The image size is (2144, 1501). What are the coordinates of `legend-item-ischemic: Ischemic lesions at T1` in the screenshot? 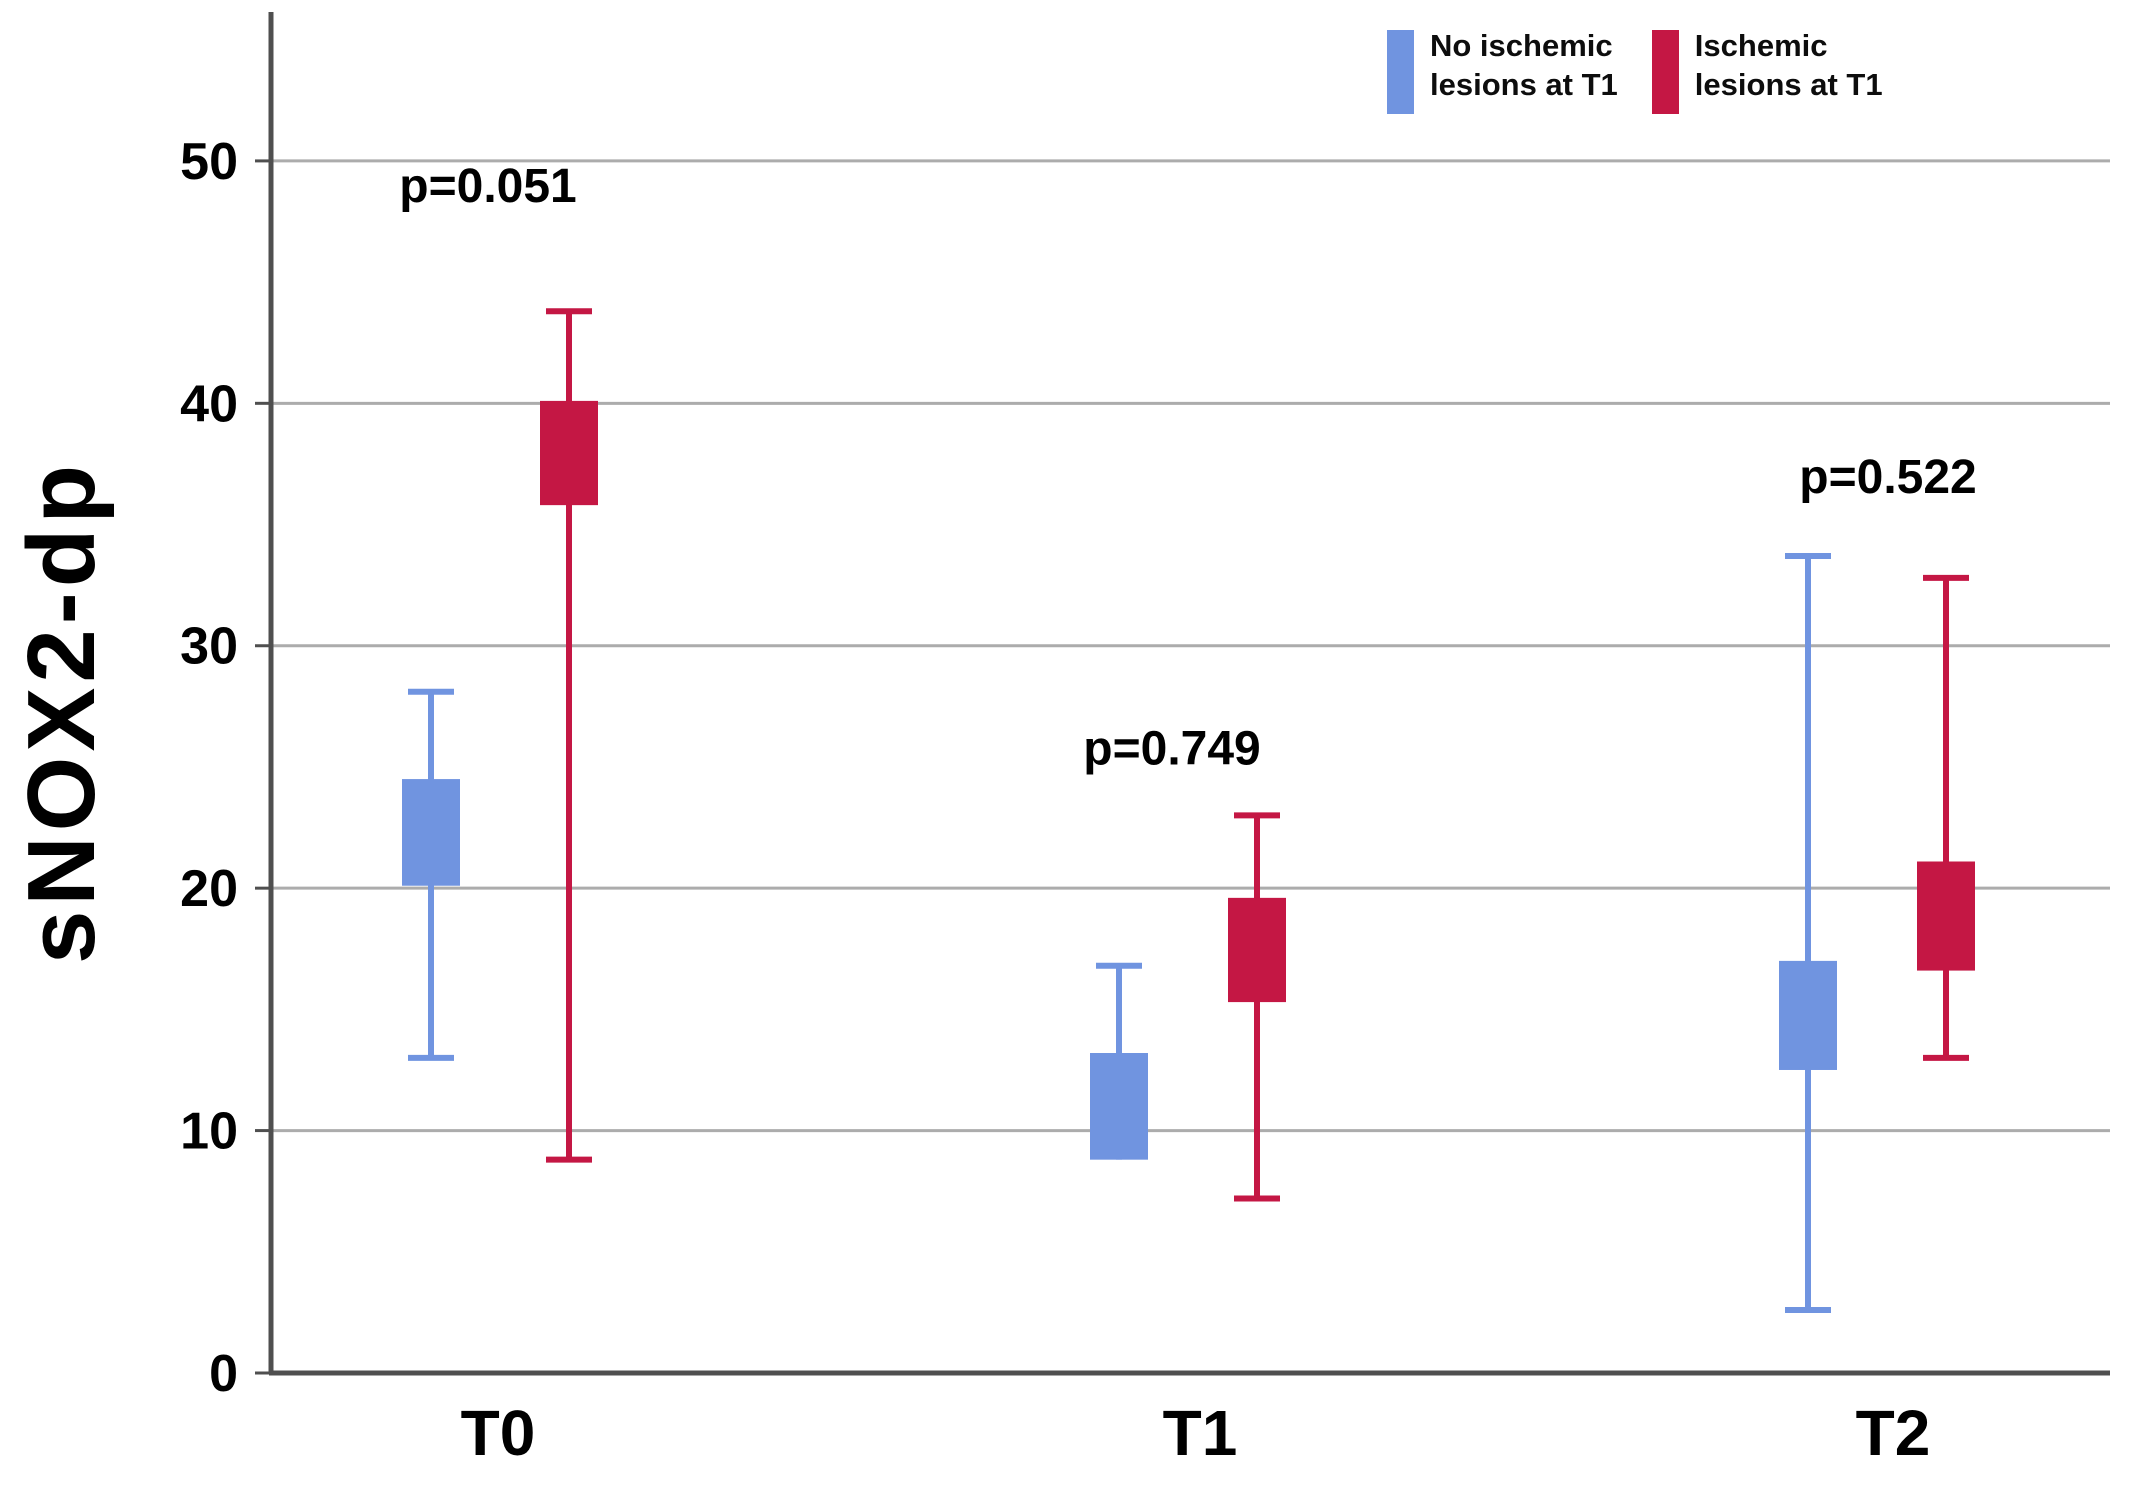 It's located at (1767, 70).